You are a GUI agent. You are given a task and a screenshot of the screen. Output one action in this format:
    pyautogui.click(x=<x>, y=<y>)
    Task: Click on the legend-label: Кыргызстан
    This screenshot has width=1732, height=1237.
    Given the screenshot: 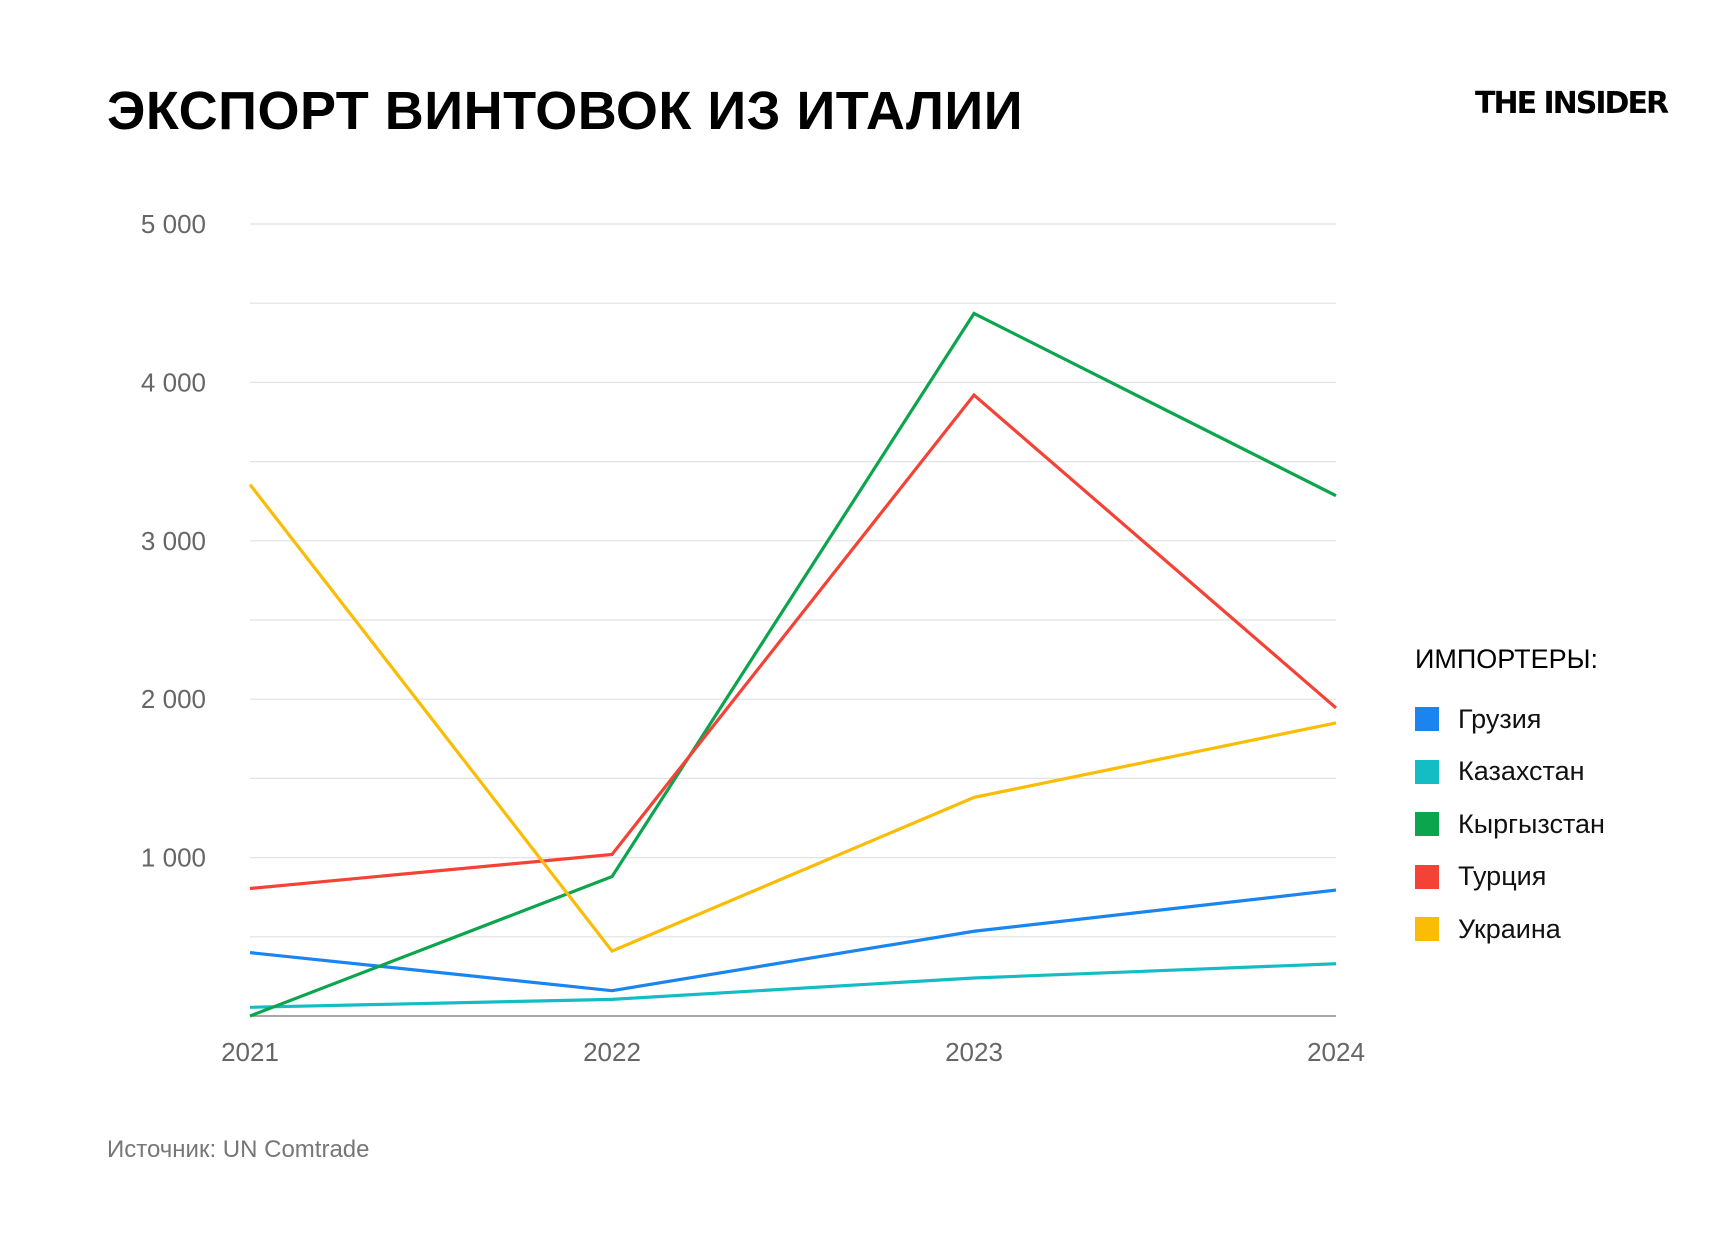 What is the action you would take?
    pyautogui.click(x=1531, y=823)
    